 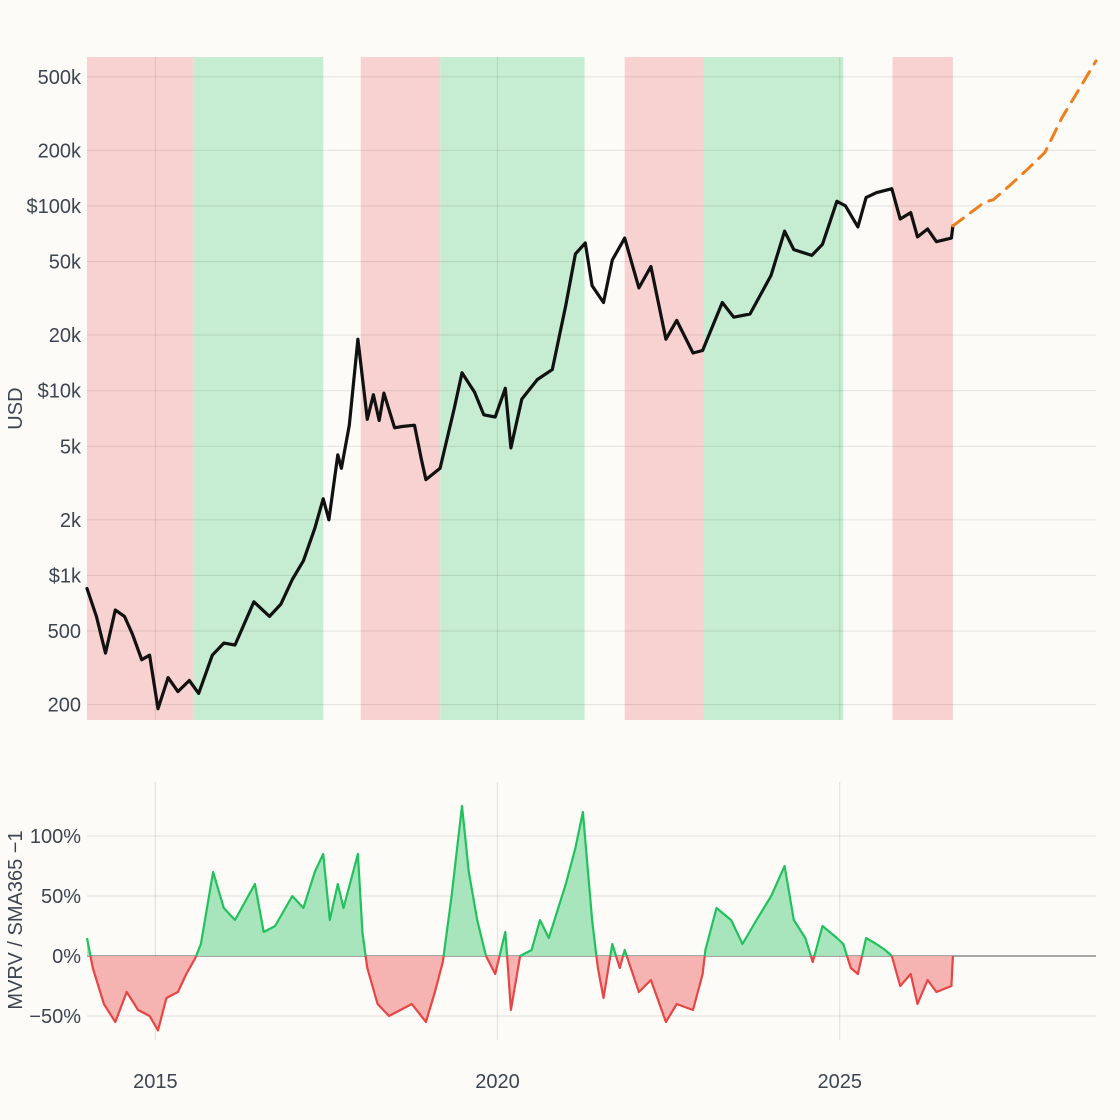 I want to click on y-tick-label: 500, so click(x=64, y=632).